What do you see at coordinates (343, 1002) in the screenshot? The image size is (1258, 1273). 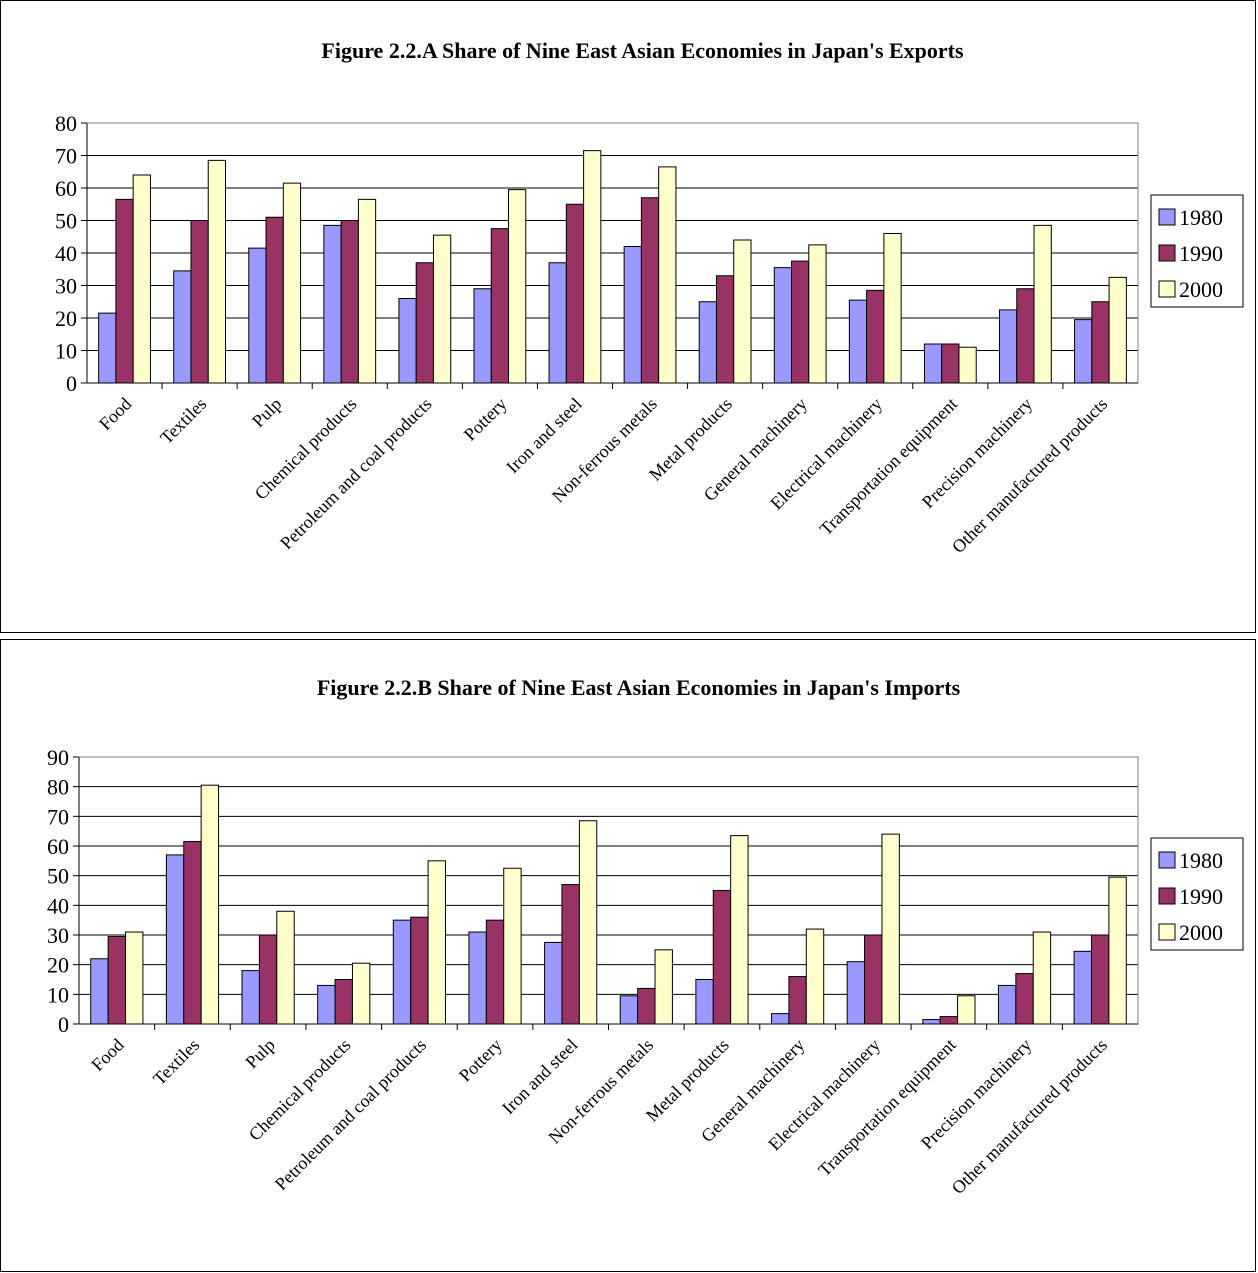 I see `bar-1990-chemical-products` at bounding box center [343, 1002].